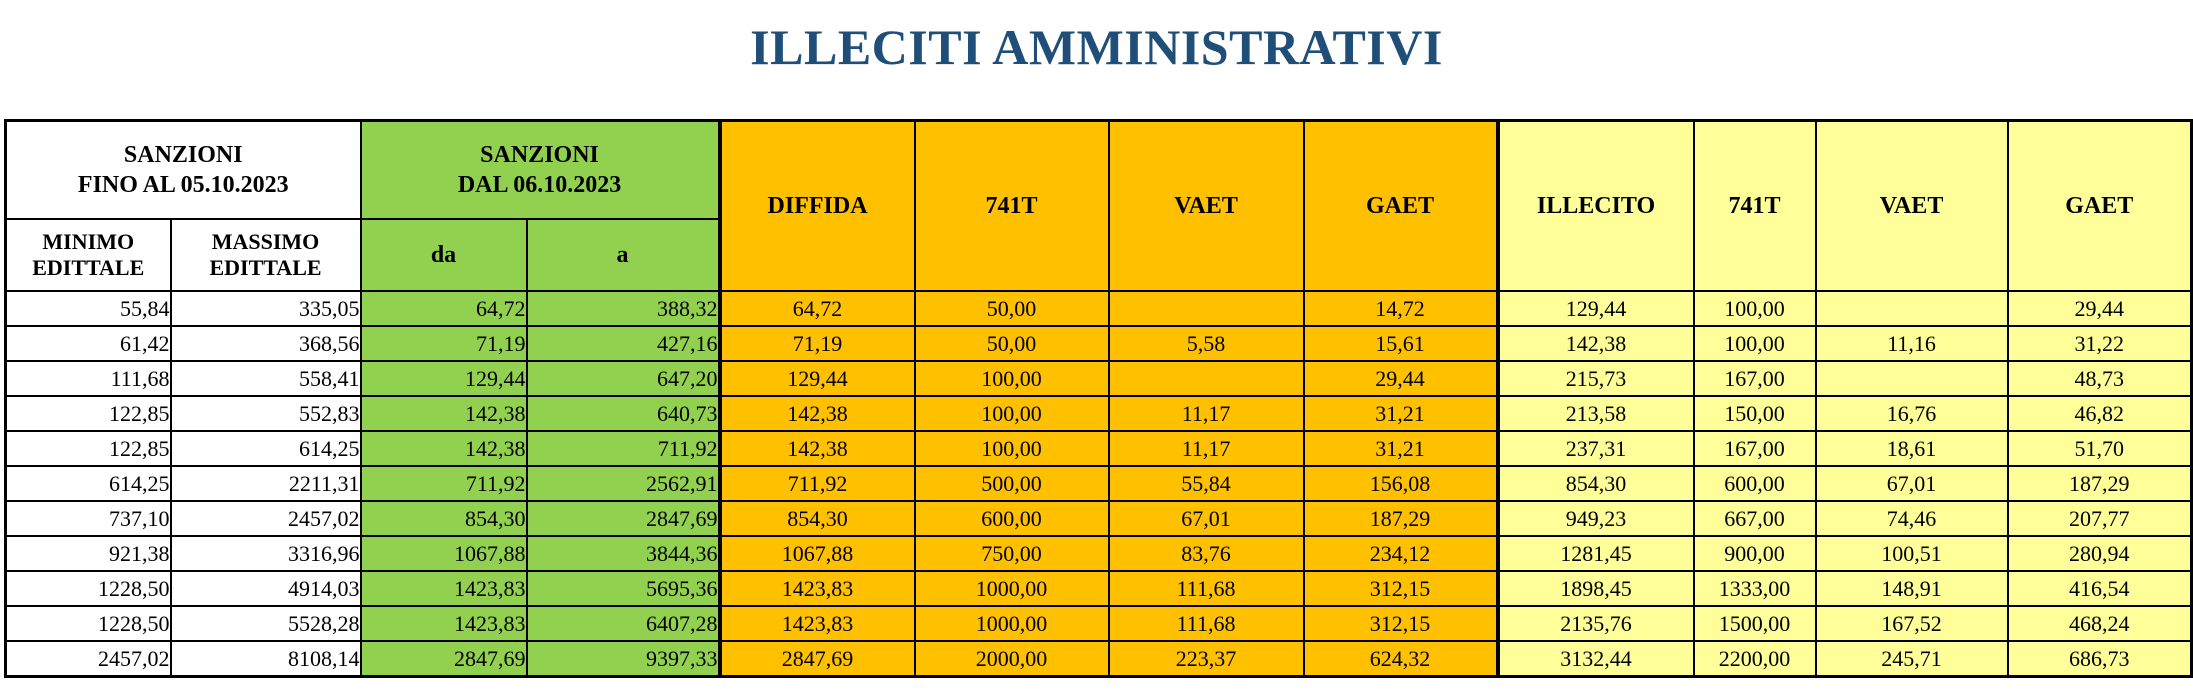 This screenshot has width=2193, height=689. I want to click on header-diffida: DIFFIDA, so click(816, 205).